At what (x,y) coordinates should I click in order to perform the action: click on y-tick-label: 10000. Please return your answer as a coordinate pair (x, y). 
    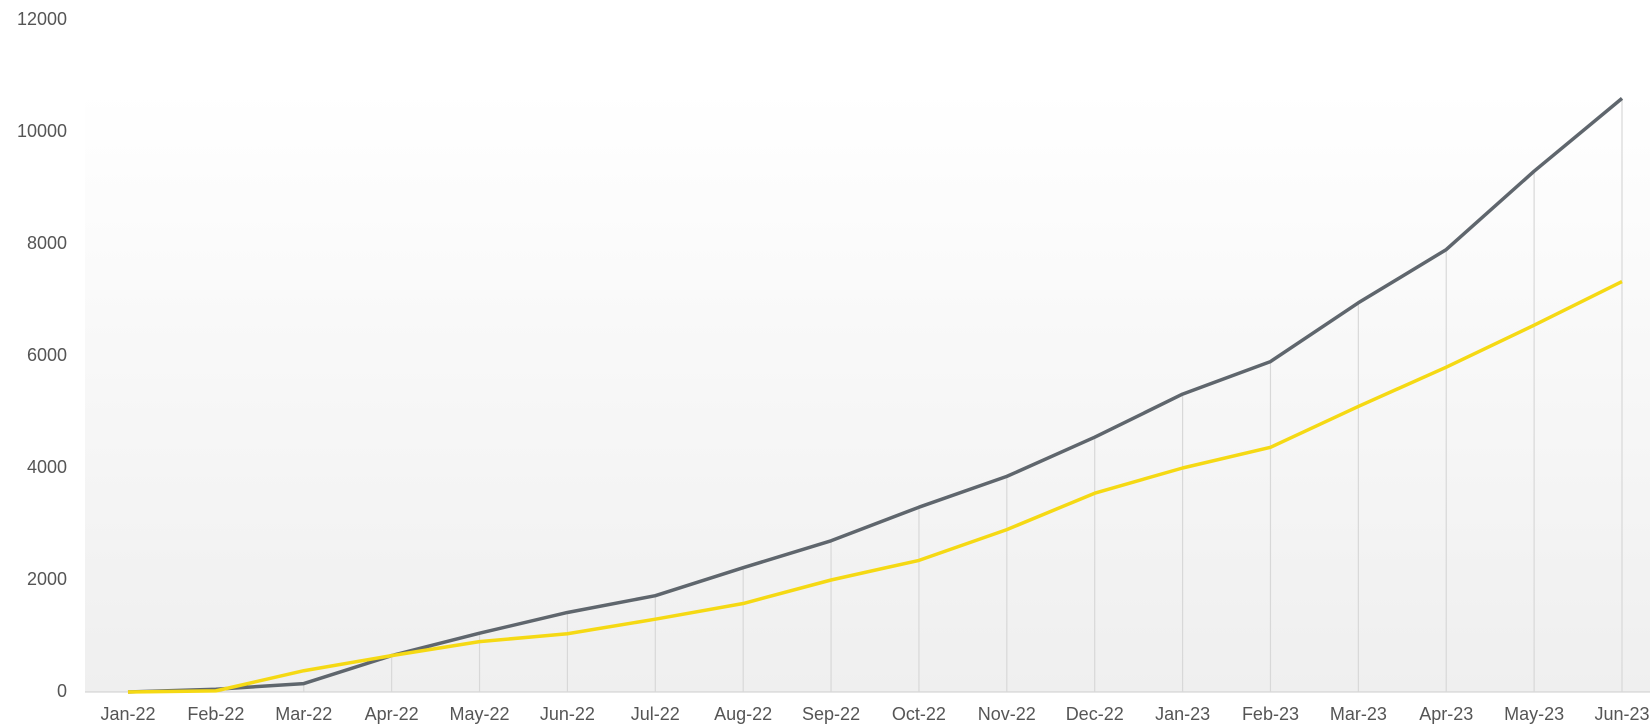
    Looking at the image, I should click on (42, 131).